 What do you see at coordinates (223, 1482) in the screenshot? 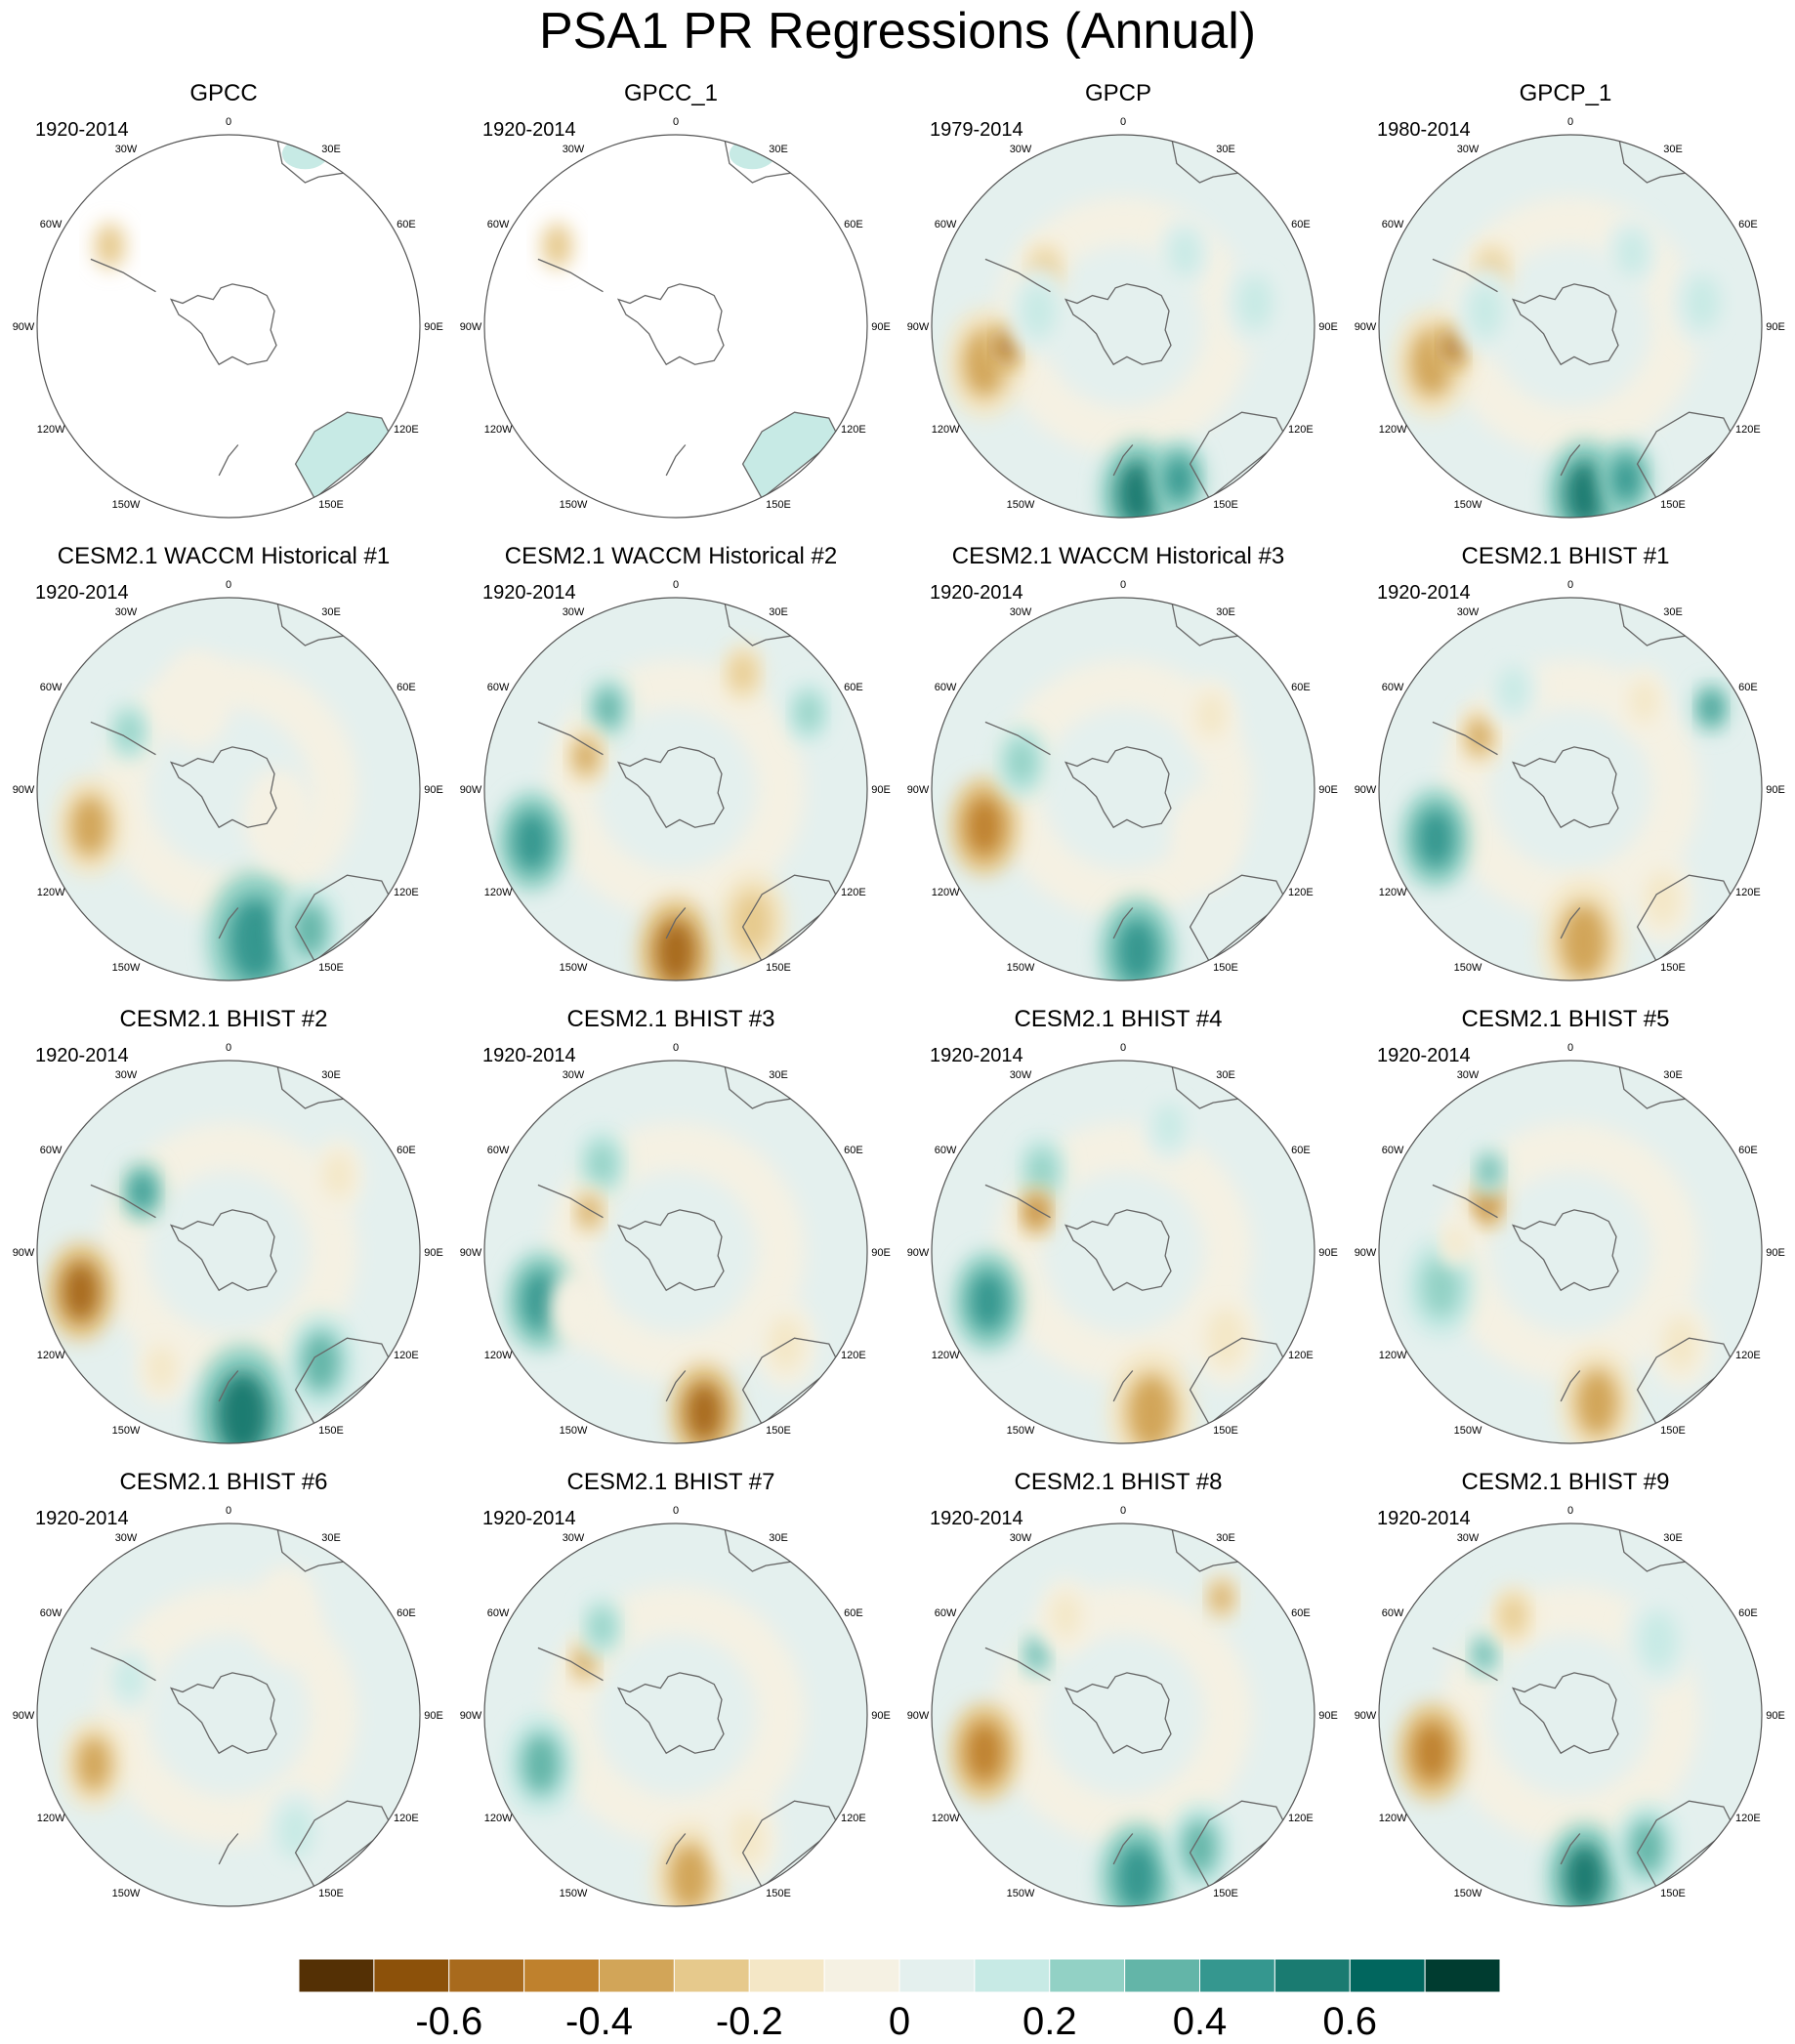
I see `panel-title: CESM2.1 BHIST #6` at bounding box center [223, 1482].